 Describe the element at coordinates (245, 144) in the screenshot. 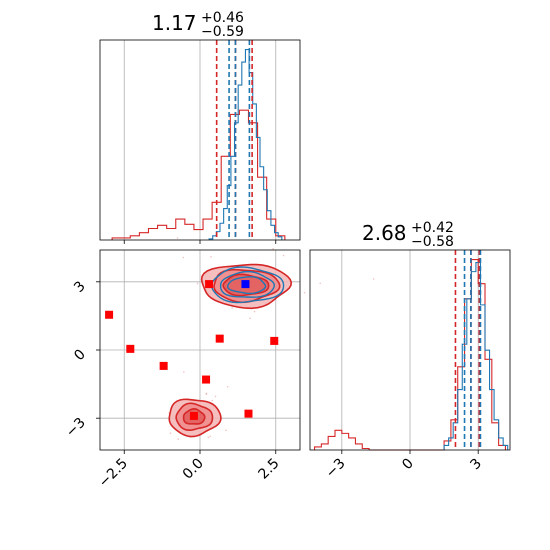

I see `marginal-x-blue-histogram` at that location.